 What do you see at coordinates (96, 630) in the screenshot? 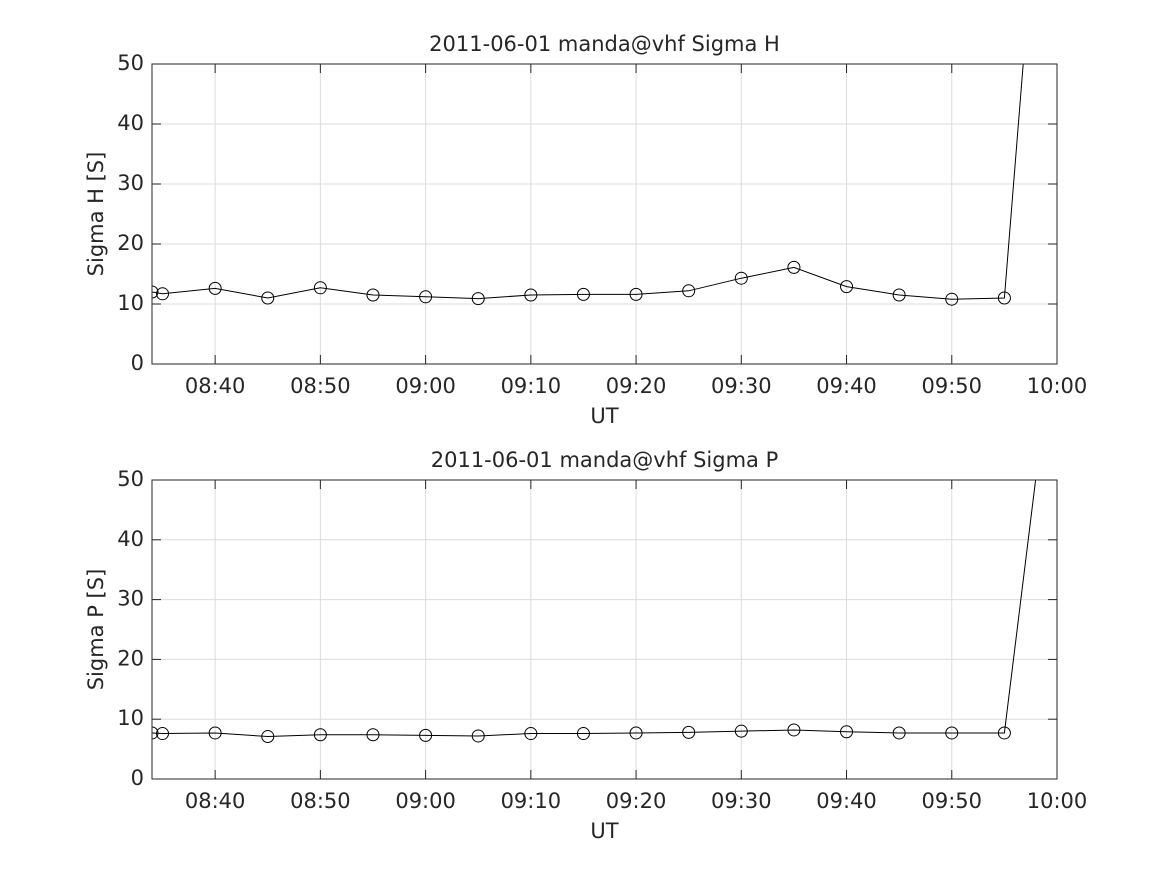
I see `y-axis-label: Sigma P [S]` at bounding box center [96, 630].